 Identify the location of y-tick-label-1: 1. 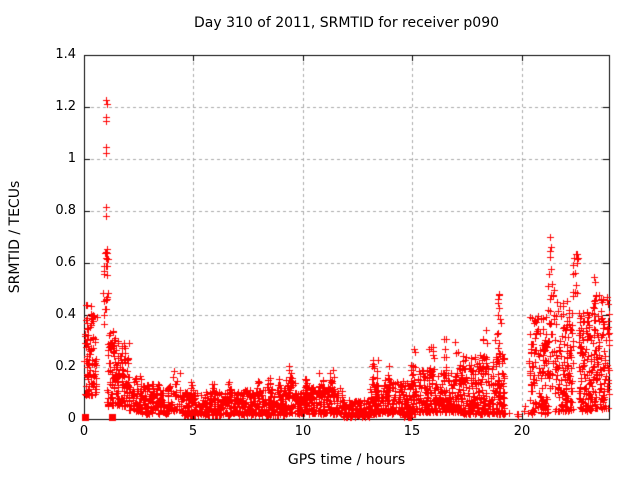
(71, 158).